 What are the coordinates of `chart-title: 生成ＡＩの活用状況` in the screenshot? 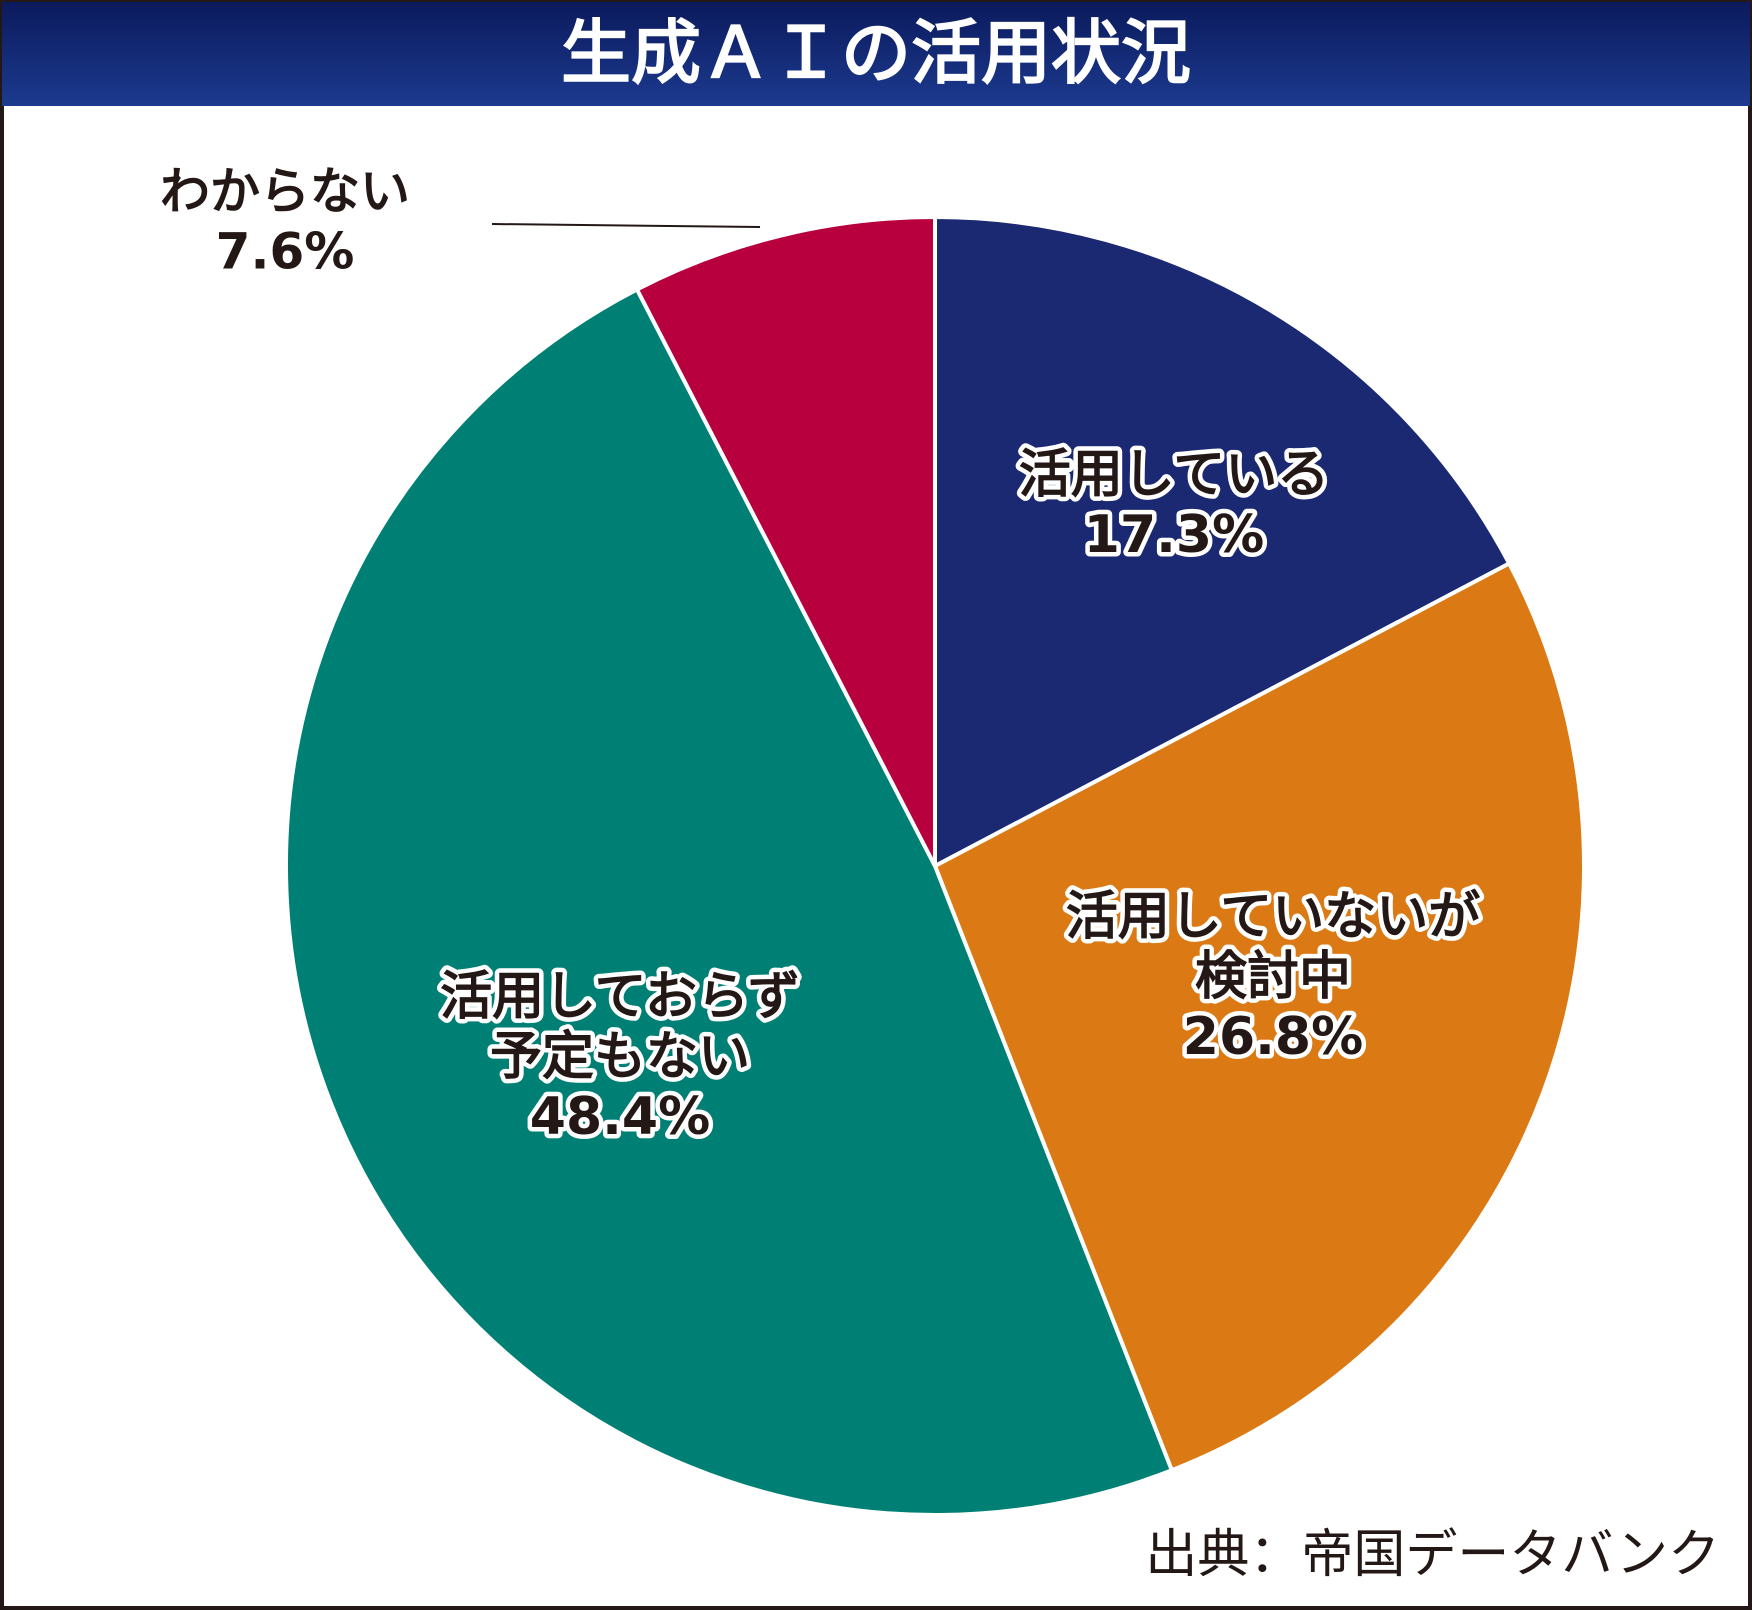 It's located at (876, 53).